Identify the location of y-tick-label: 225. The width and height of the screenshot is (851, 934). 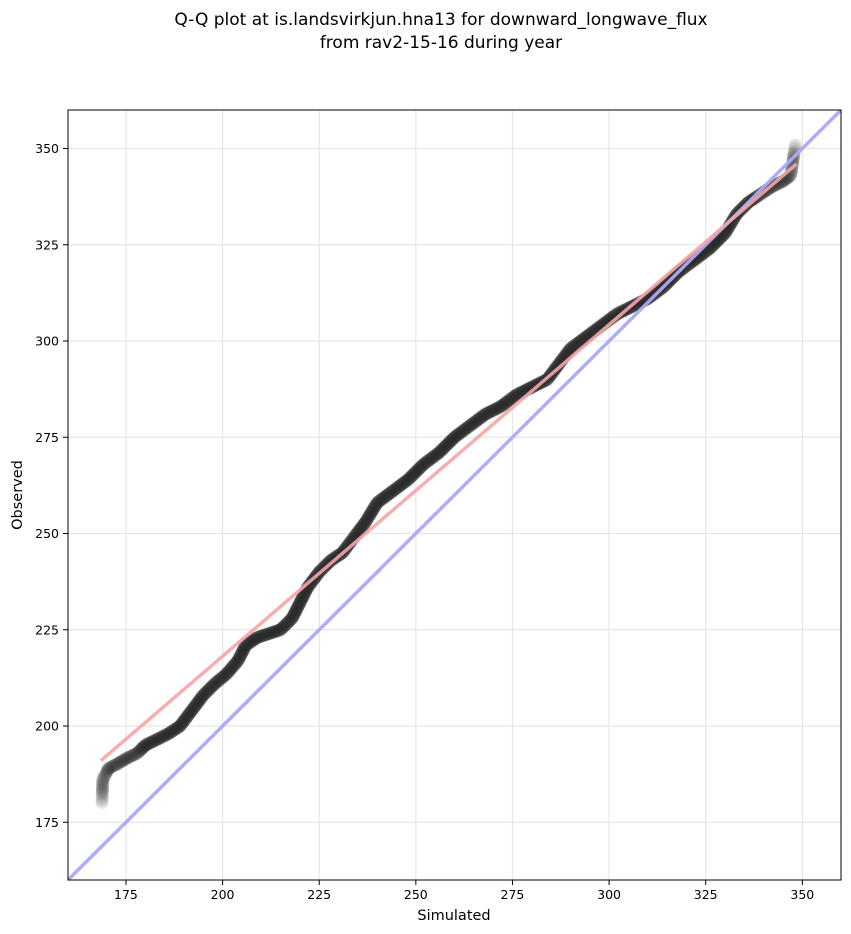
(47, 629).